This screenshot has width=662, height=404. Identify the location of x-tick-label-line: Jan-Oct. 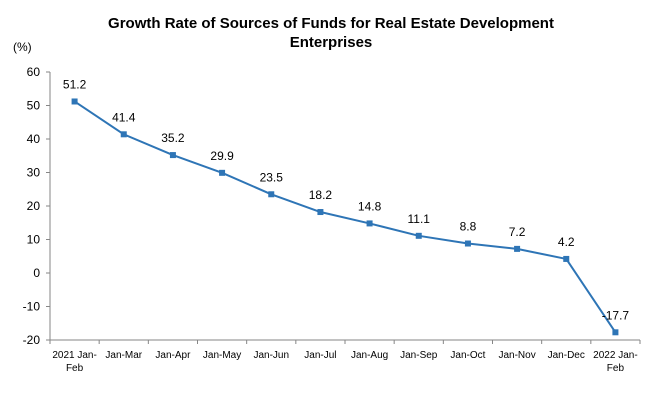
(467, 355).